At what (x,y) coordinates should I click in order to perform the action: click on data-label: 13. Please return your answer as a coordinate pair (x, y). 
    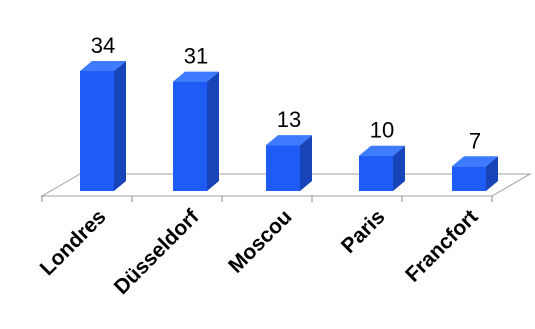
    Looking at the image, I should click on (289, 119).